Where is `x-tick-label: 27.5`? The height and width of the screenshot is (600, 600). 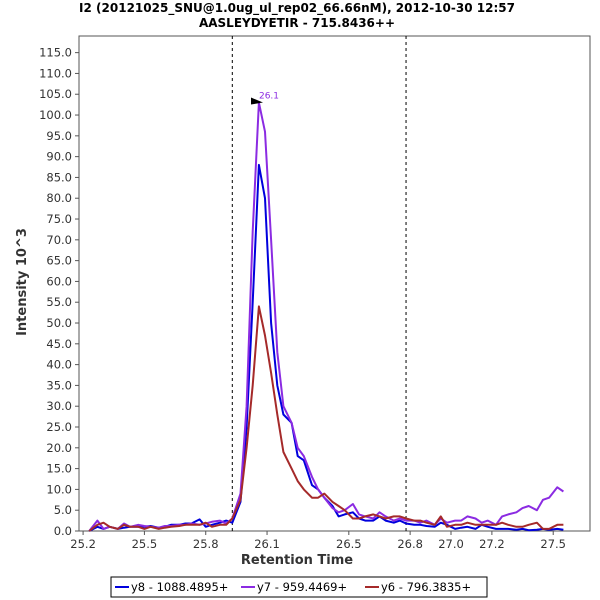 x-tick-label: 27.5 is located at coordinates (553, 544).